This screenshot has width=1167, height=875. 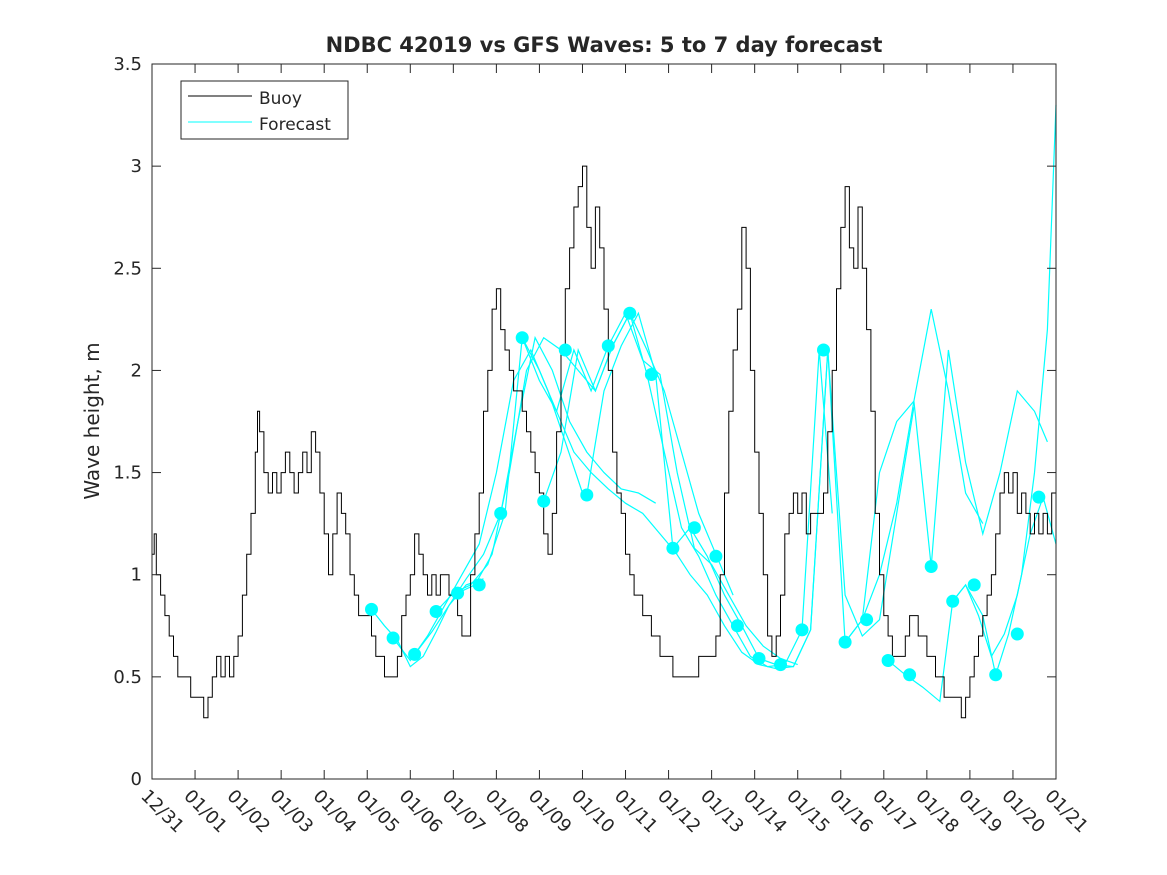 What do you see at coordinates (136, 370) in the screenshot?
I see `y-tick-label-4: 2` at bounding box center [136, 370].